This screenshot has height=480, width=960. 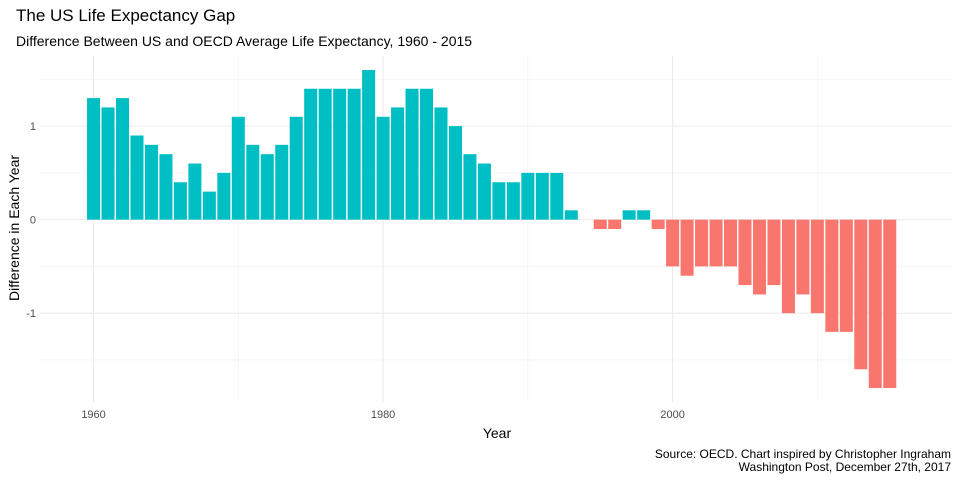 What do you see at coordinates (137, 177) in the screenshot?
I see `bar-1963` at bounding box center [137, 177].